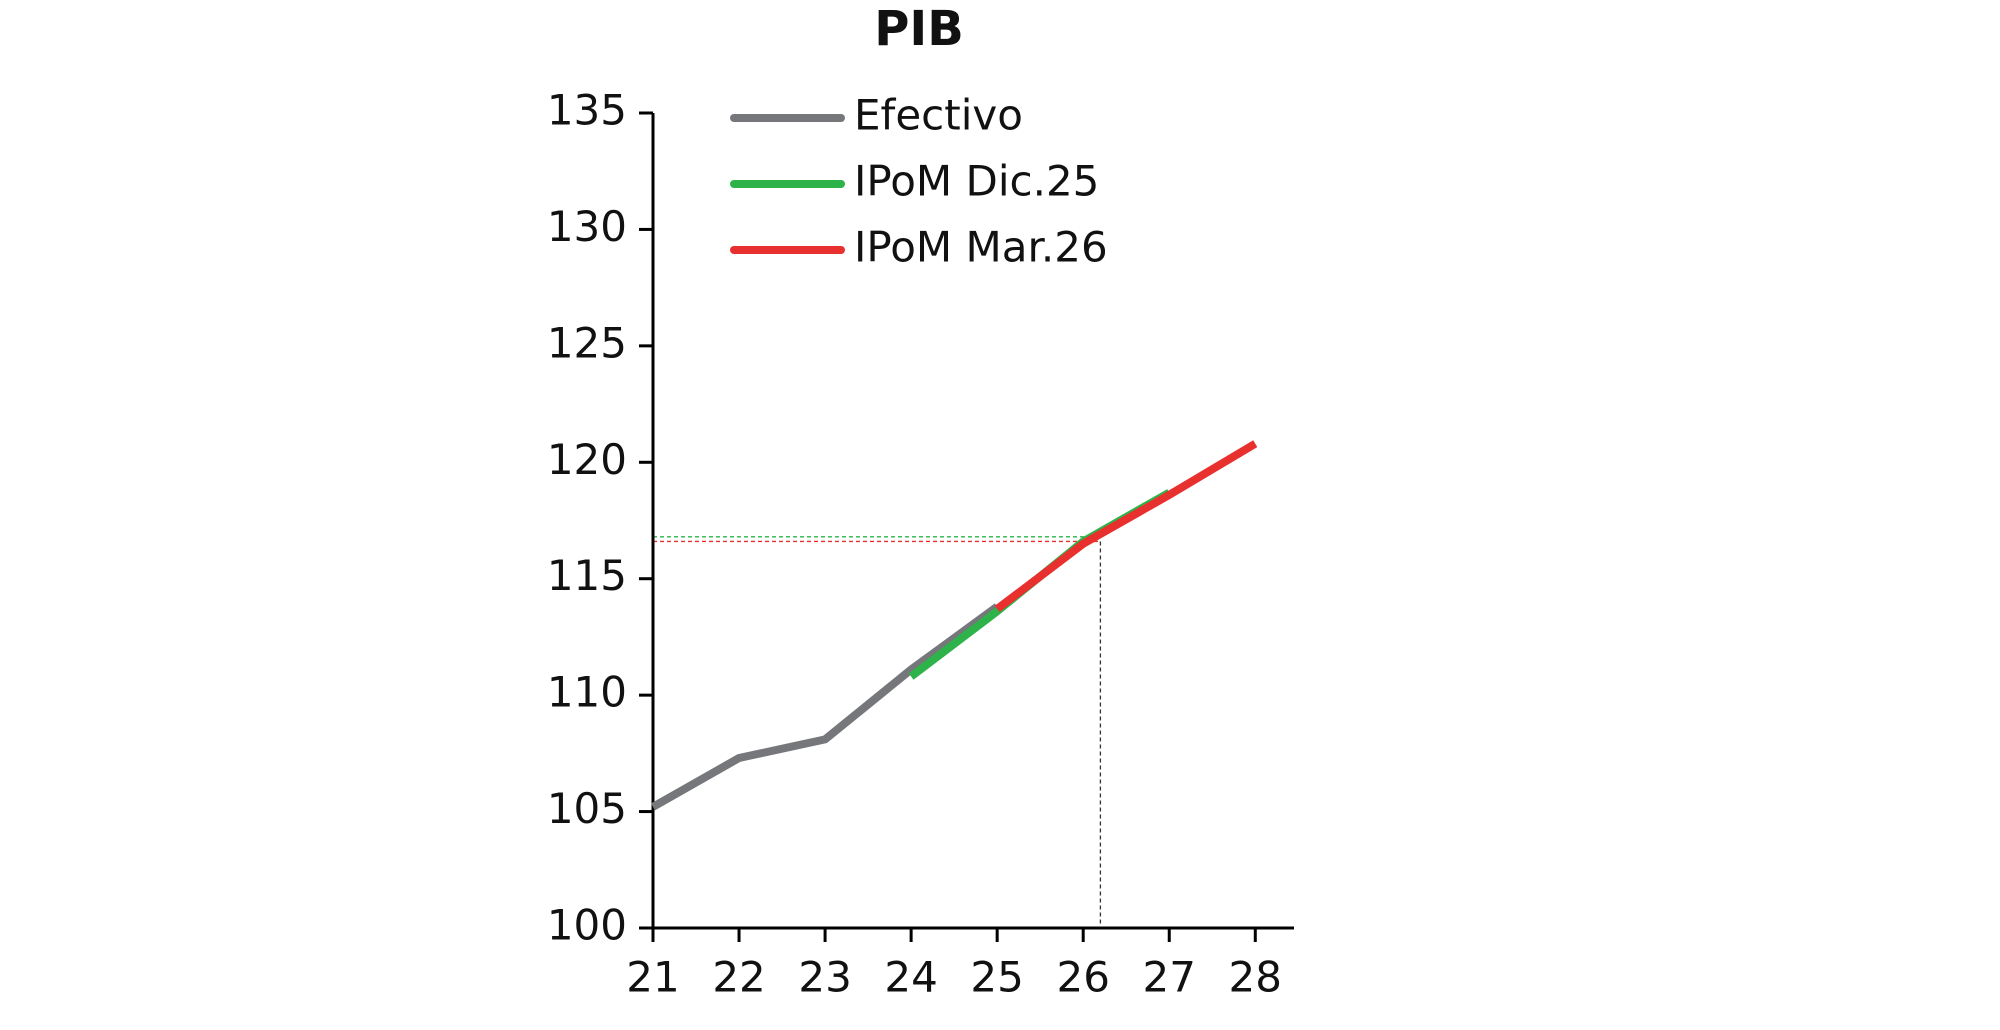 This screenshot has height=1030, width=2000. What do you see at coordinates (587, 342) in the screenshot?
I see `y-tick-label: 125` at bounding box center [587, 342].